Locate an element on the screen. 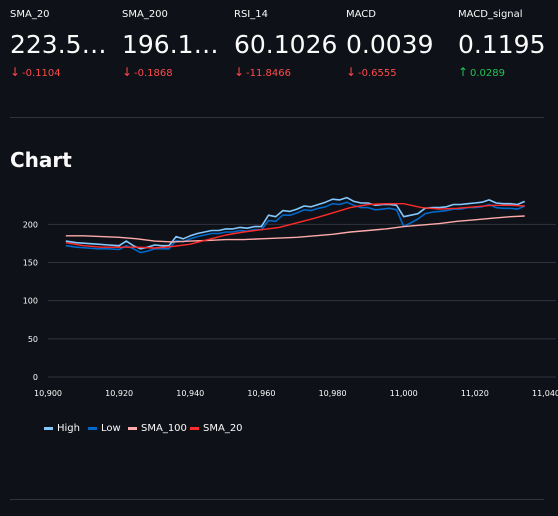 The height and width of the screenshot is (516, 558). series-line-high is located at coordinates (295, 223).